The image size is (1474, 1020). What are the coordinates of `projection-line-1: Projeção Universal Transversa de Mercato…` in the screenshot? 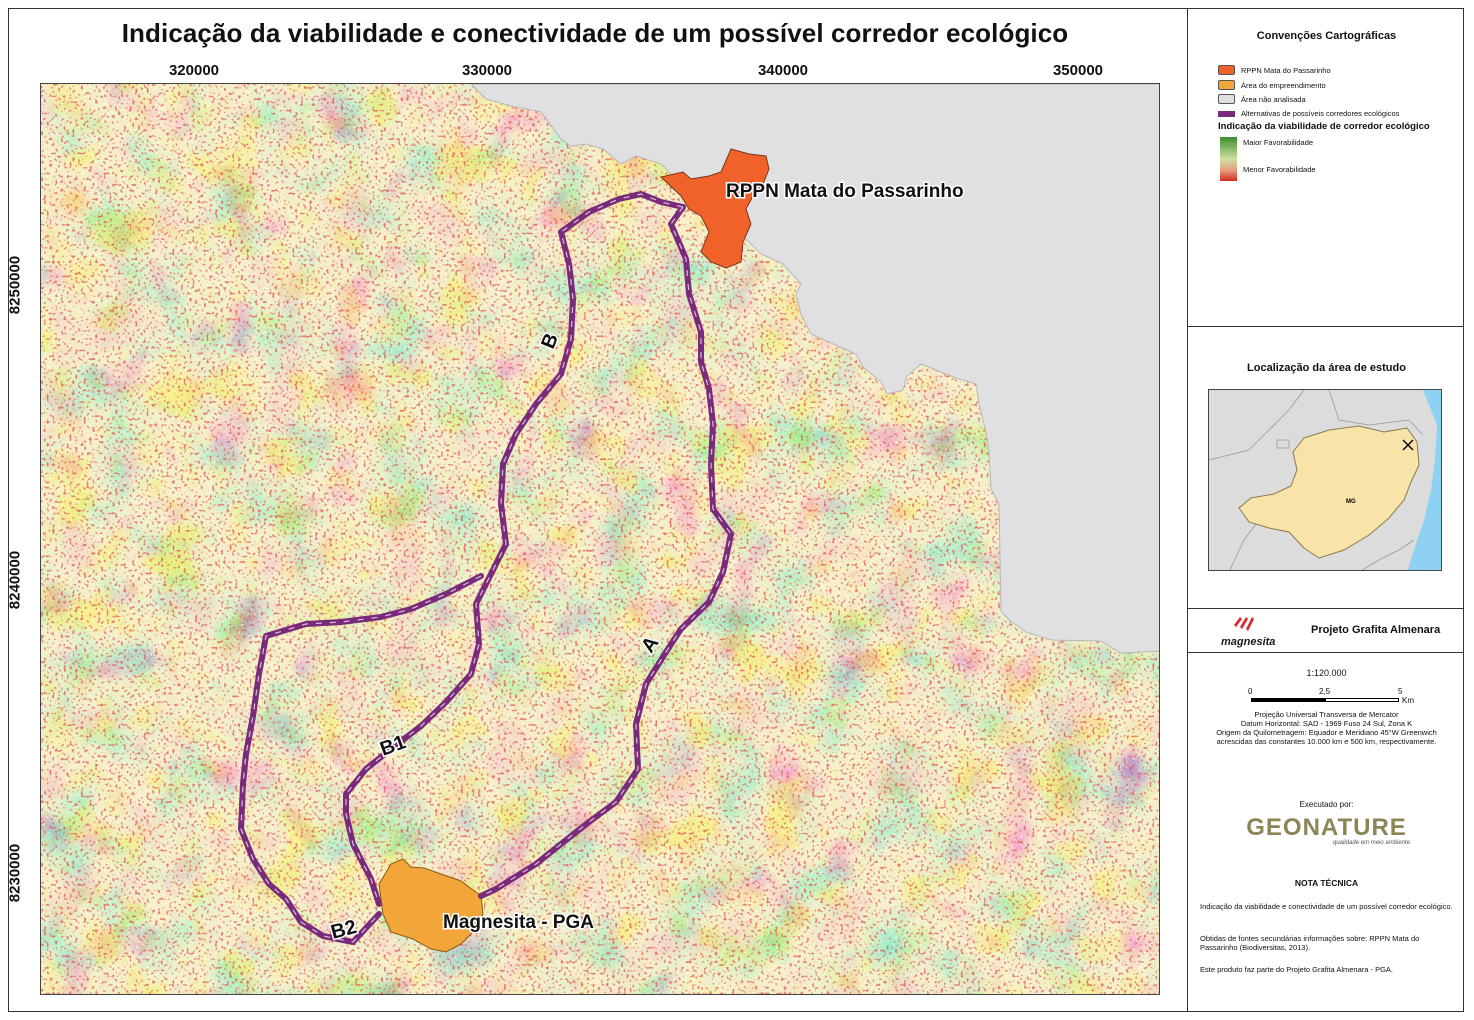 It's located at (1326, 714).